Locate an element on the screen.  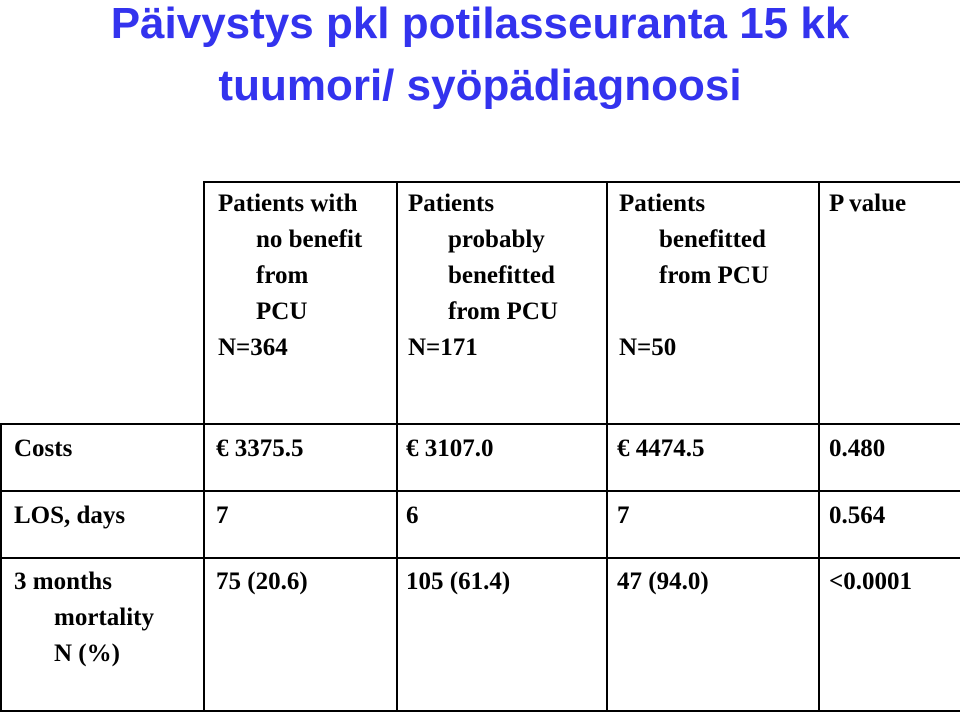
row-label-line: LOS, days is located at coordinates (70, 515).